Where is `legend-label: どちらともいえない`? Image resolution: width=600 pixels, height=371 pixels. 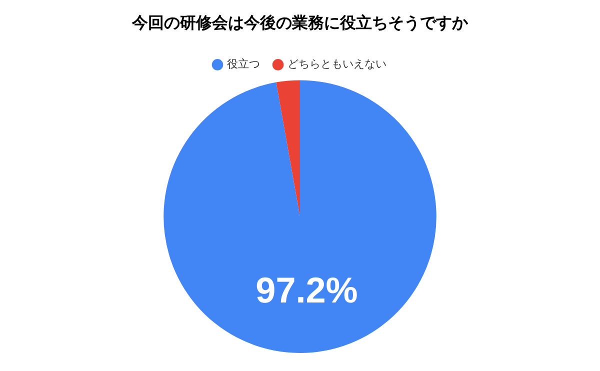 legend-label: どちらともいえない is located at coordinates (337, 64).